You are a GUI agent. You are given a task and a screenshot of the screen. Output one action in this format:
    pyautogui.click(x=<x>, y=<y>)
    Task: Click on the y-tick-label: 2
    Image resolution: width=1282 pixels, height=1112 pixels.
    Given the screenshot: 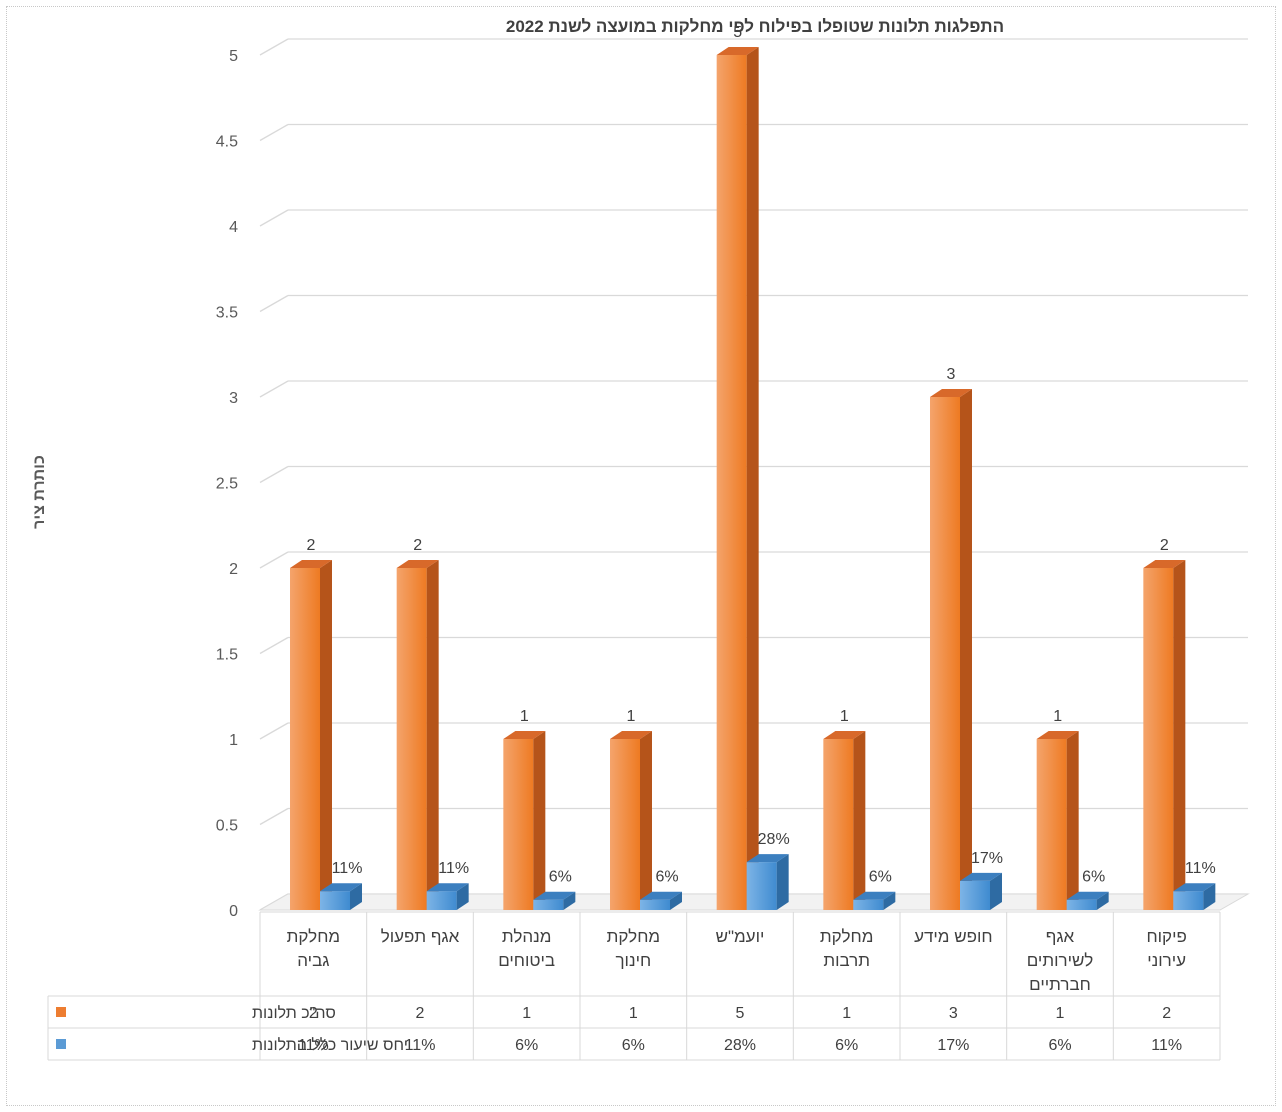 What is the action you would take?
    pyautogui.click(x=233, y=569)
    